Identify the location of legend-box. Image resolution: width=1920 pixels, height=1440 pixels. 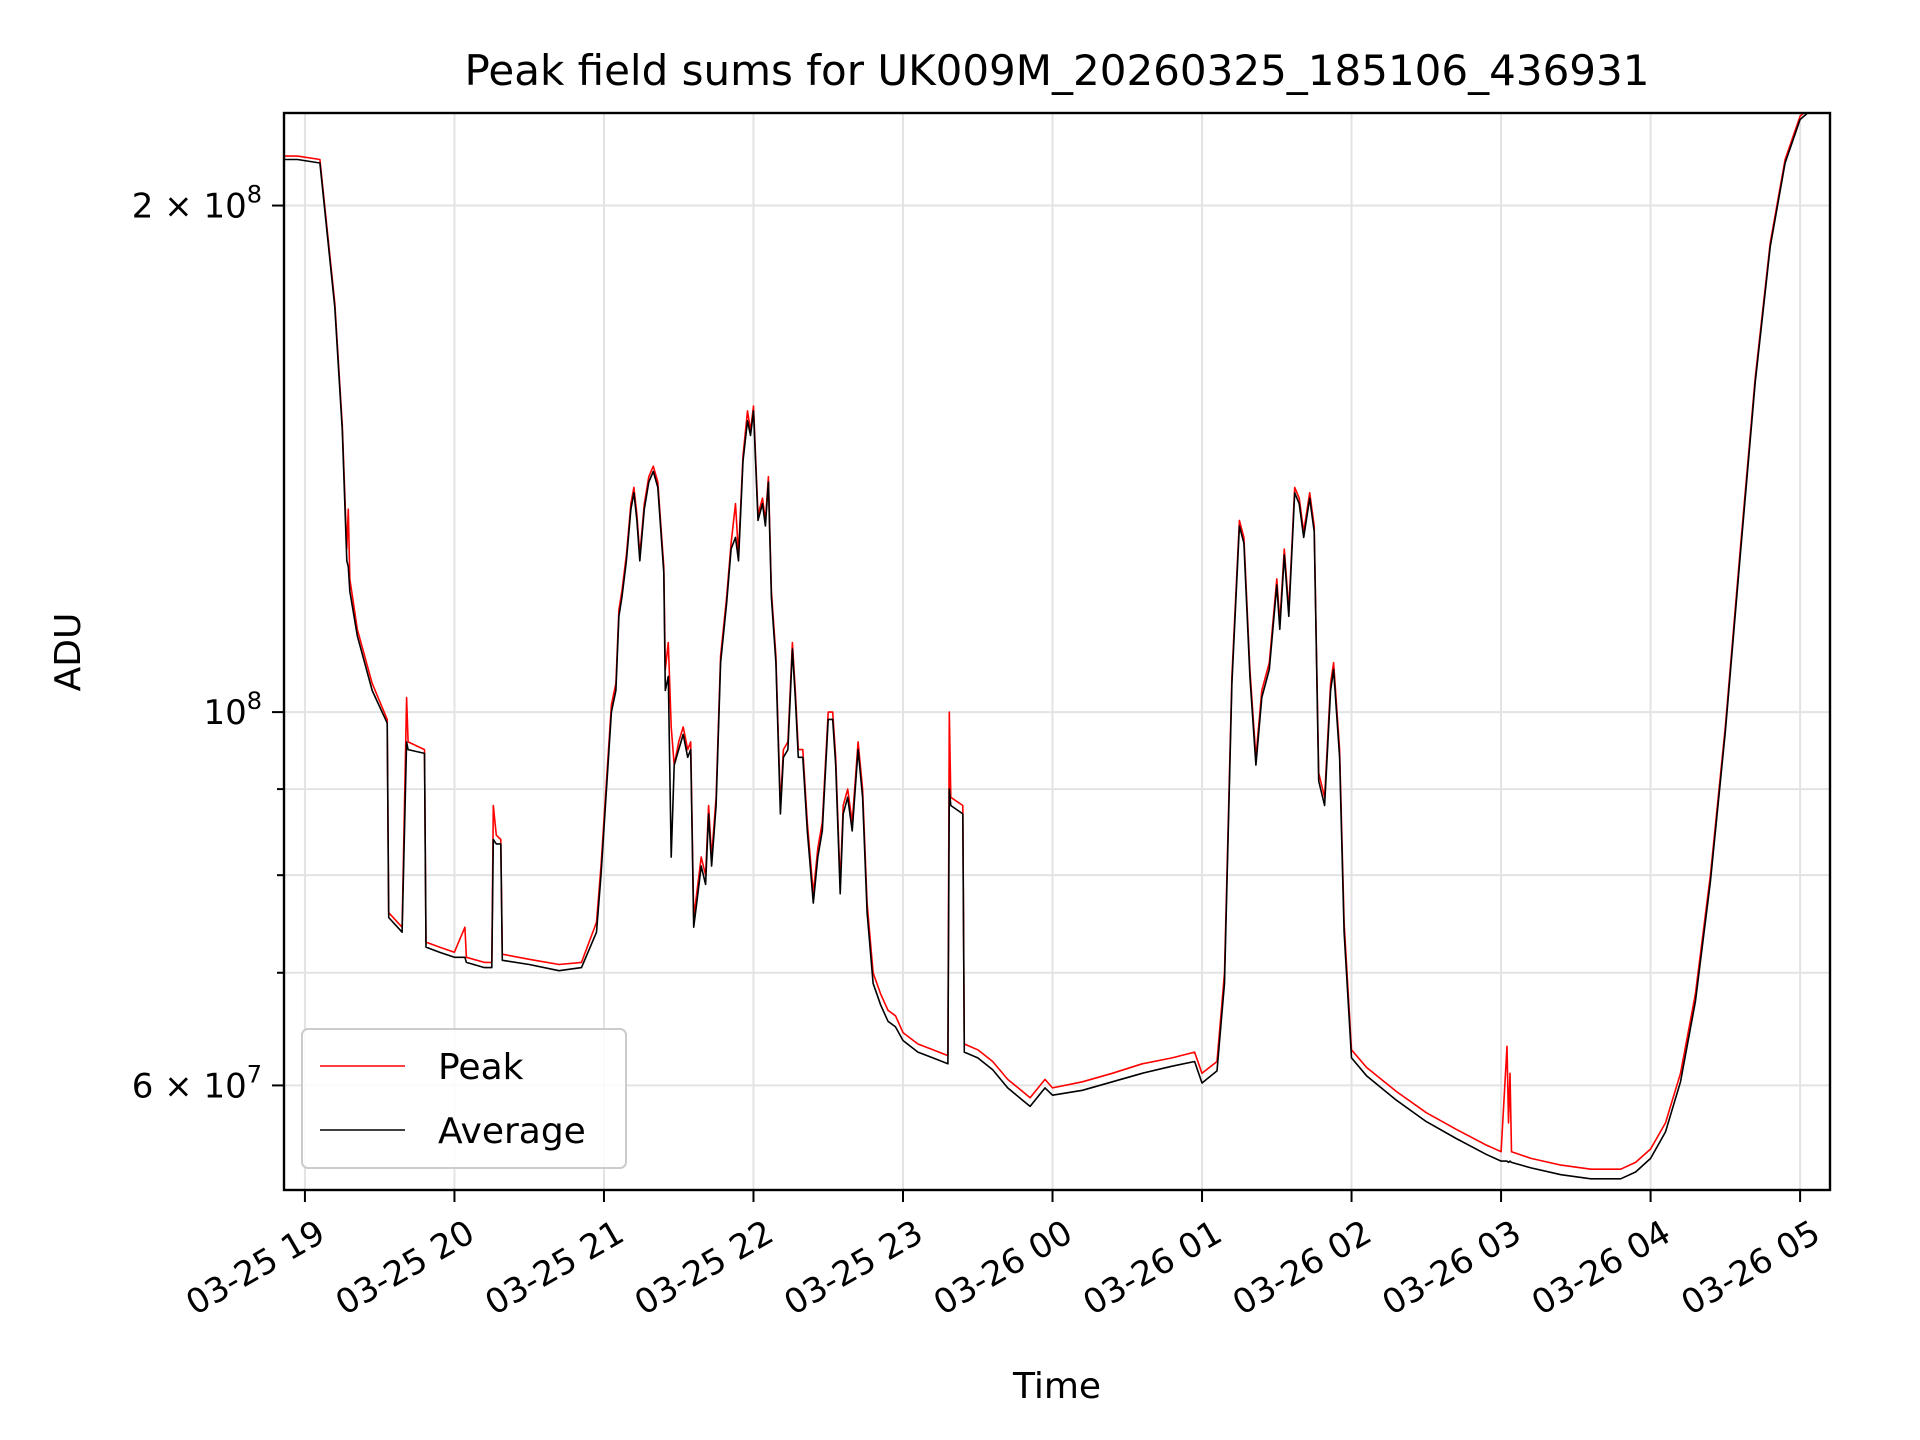
(464, 1098).